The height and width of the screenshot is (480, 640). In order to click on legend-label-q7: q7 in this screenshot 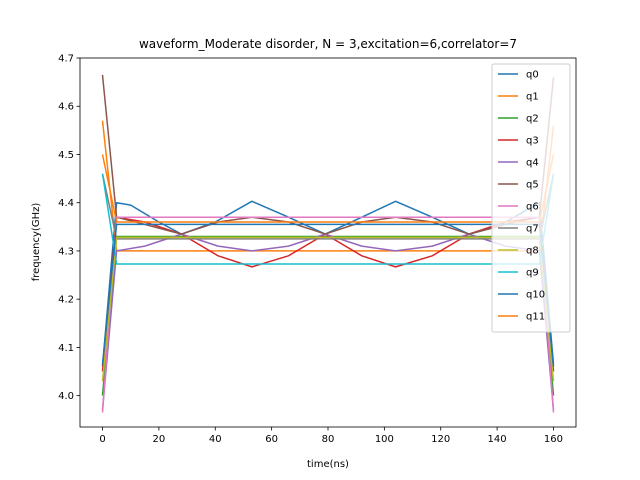, I will do `click(532, 229)`.